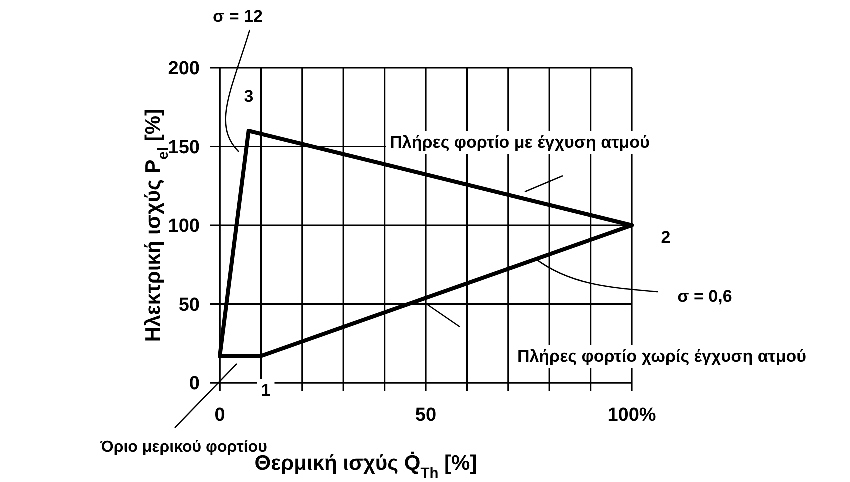 Image resolution: width=850 pixels, height=482 pixels. I want to click on x-tick-label: 100%, so click(632, 415).